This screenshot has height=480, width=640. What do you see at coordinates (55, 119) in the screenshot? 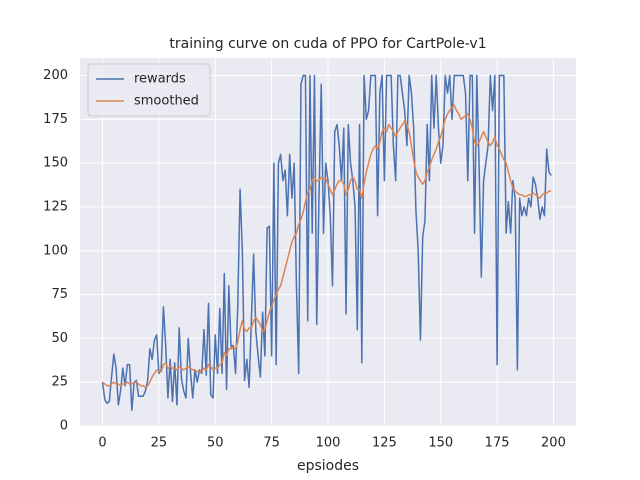
I see `y-tick-label: 175` at bounding box center [55, 119].